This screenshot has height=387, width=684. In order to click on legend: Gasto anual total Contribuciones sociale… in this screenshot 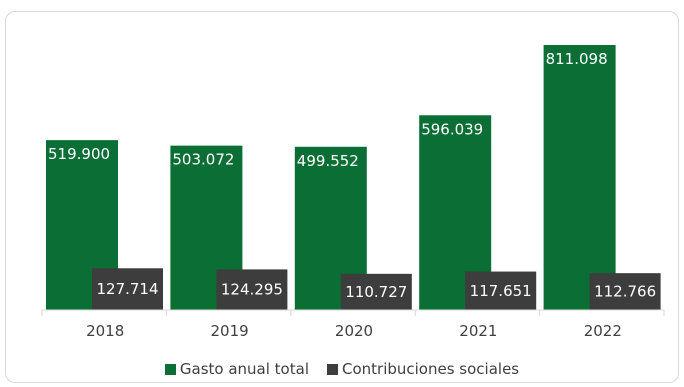, I will do `click(342, 369)`.